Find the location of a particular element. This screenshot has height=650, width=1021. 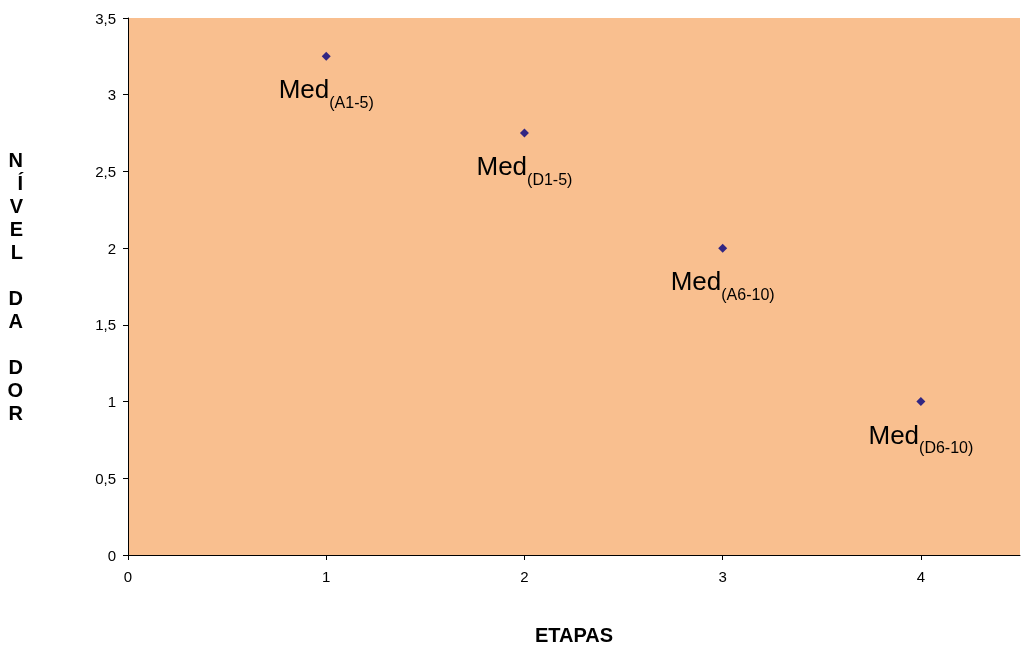

x-tick-label: 4 is located at coordinates (921, 576).